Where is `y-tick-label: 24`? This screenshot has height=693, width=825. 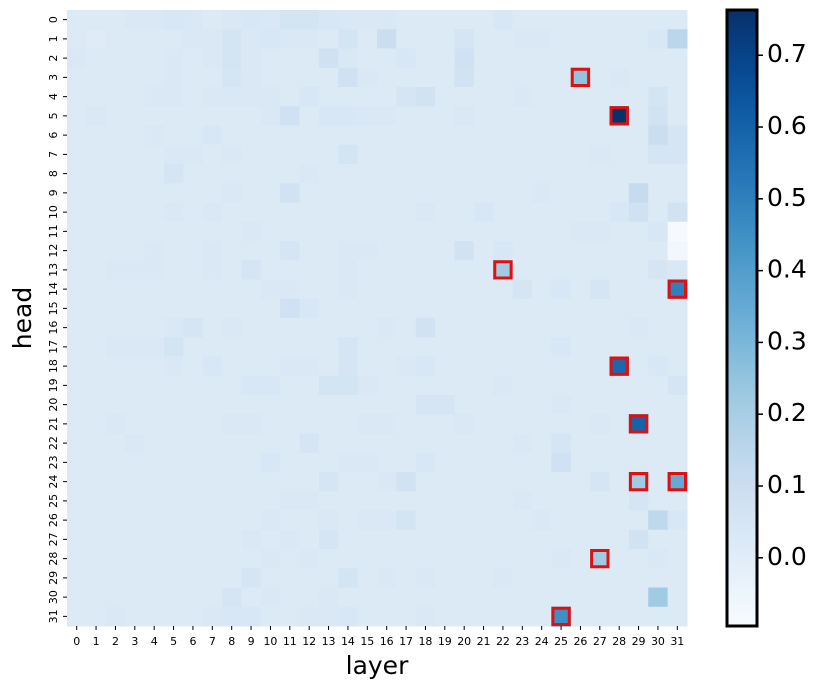
y-tick-label: 24 is located at coordinates (53, 482).